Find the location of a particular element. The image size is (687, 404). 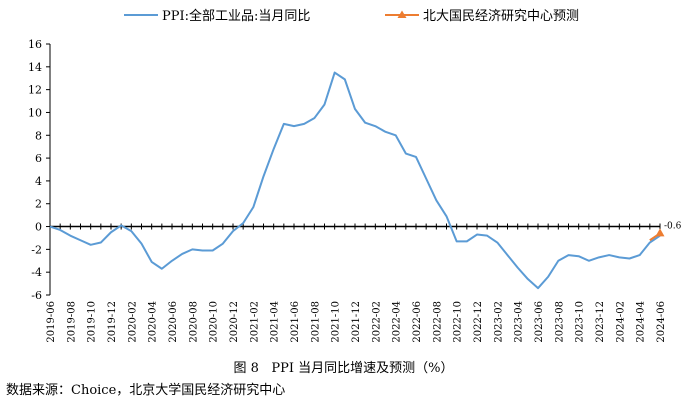

forecast-marker is located at coordinates (660, 232).